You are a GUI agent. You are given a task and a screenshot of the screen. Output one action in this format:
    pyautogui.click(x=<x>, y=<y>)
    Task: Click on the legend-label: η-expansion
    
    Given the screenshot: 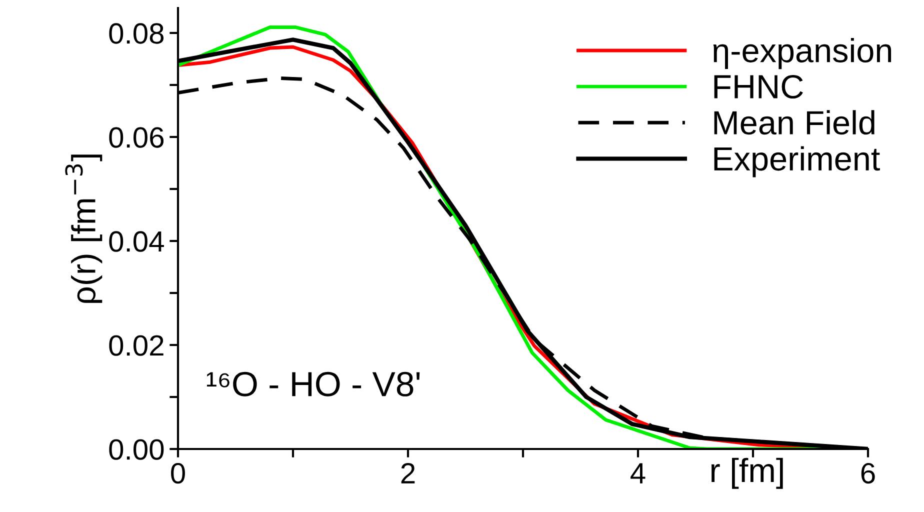 What is the action you would take?
    pyautogui.click(x=802, y=54)
    